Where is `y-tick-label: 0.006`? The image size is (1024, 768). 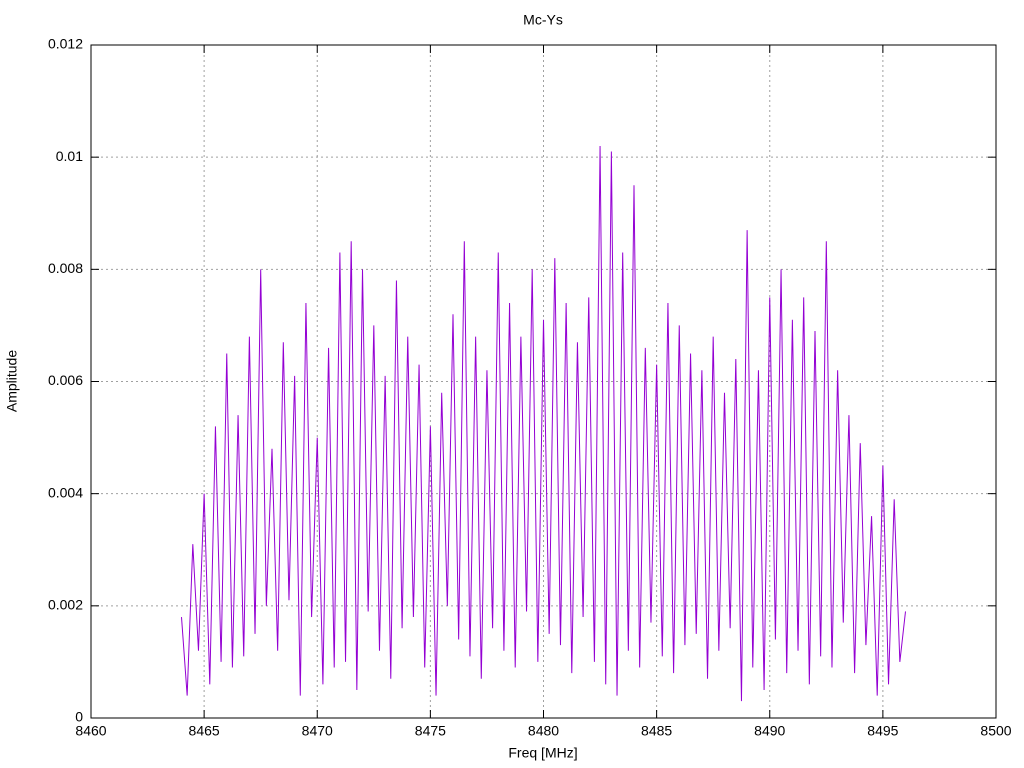
y-tick-label: 0.006 is located at coordinates (65, 380).